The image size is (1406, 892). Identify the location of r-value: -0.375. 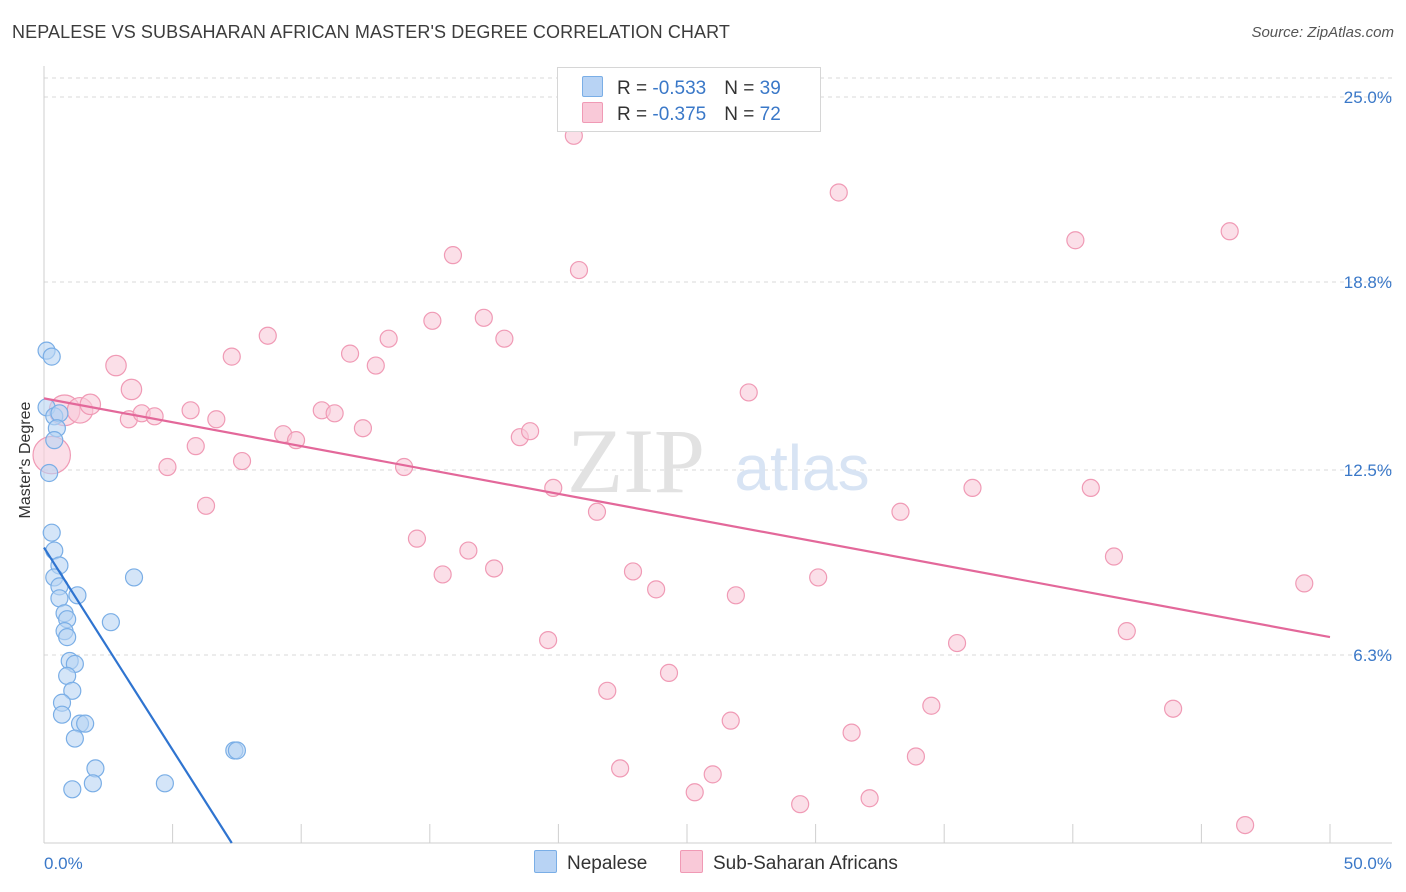
(679, 114).